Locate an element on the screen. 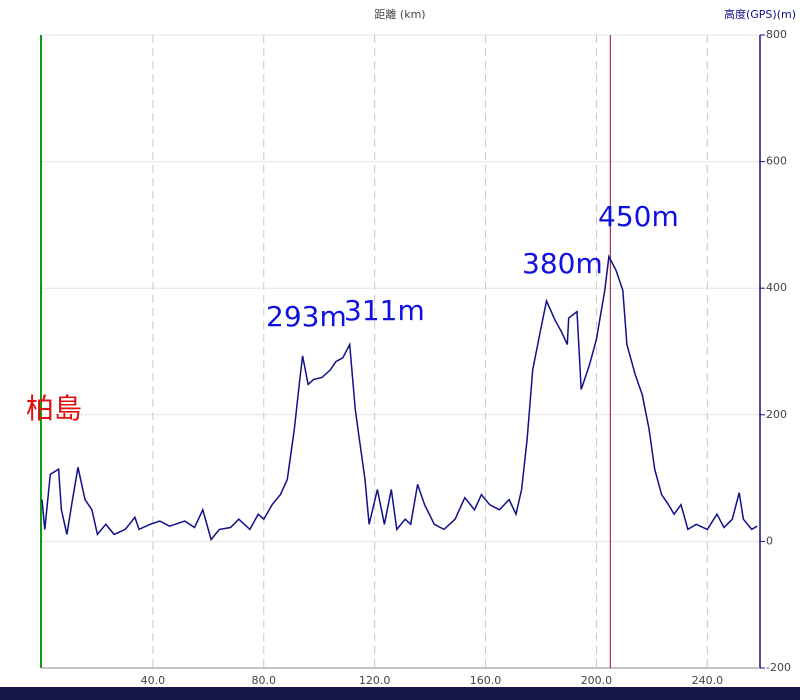 The image size is (800, 700). x-tick-label: 80.0 is located at coordinates (264, 680).